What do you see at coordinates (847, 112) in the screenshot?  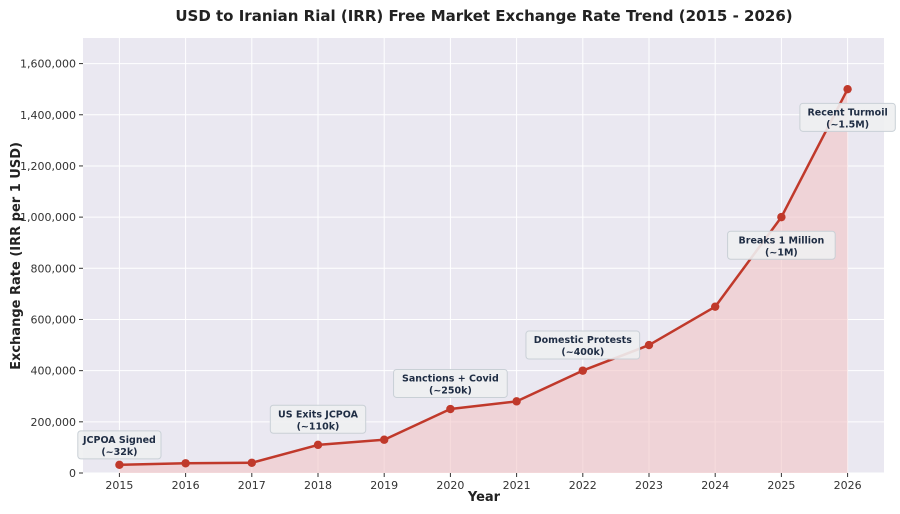 I see `annotation-label: Recent Turmoil` at bounding box center [847, 112].